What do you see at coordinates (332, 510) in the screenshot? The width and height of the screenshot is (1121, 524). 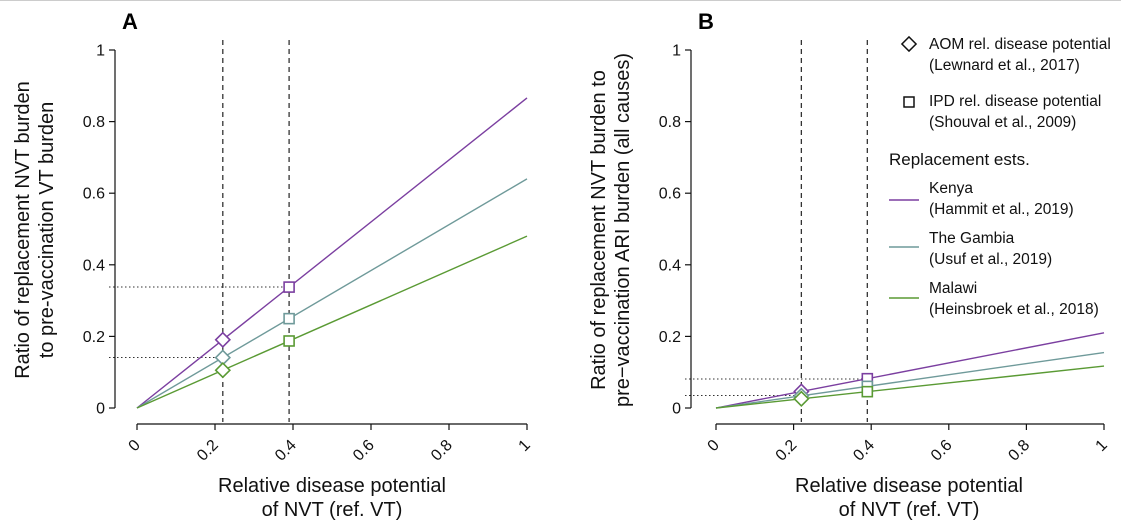 I see `panel-a-xlabel-line2: of NVT (ref. VT)` at bounding box center [332, 510].